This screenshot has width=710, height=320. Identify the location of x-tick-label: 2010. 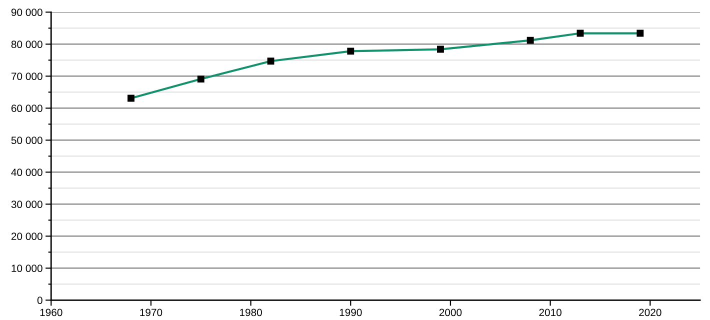
(550, 312).